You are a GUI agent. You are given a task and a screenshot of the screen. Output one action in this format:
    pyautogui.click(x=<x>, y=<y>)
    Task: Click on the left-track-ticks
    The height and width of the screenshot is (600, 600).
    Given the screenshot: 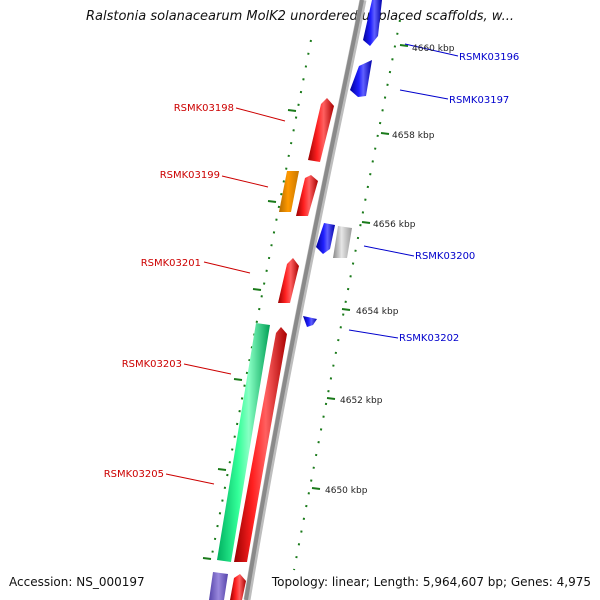 What is the action you would take?
    pyautogui.click(x=249, y=334)
    